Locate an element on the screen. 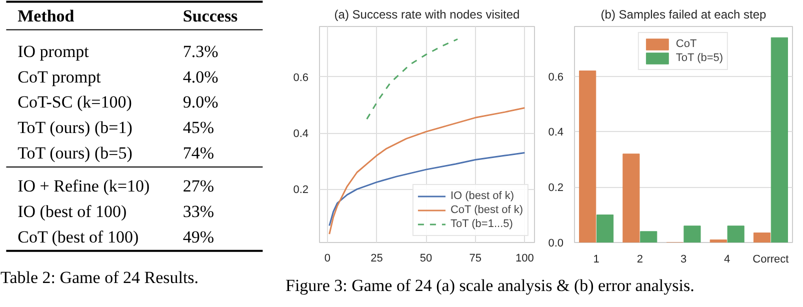 This screenshot has height=307, width=803. text: 9.0% is located at coordinates (200, 102).